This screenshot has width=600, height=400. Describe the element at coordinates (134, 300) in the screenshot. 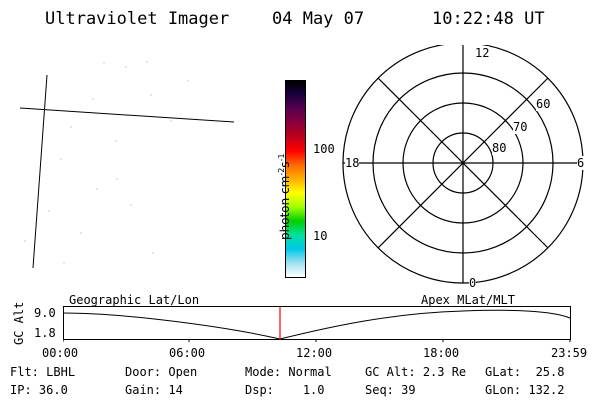

I see `geographic-lat-lon-title: Geographic Lat/Lon` at that location.